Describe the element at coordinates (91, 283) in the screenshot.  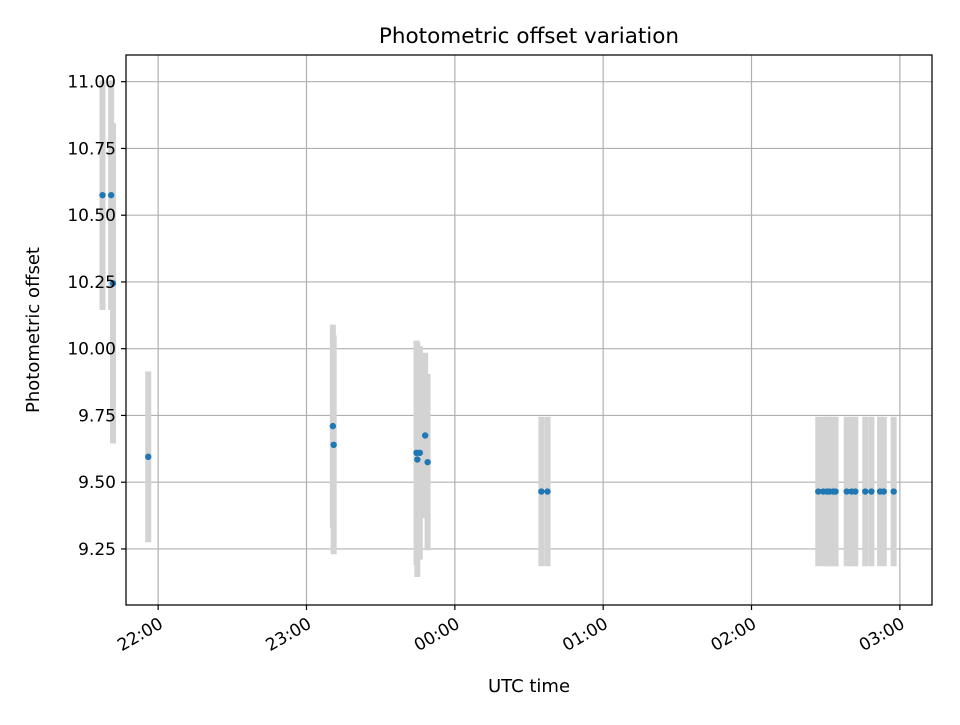
I see `y-tick-label: 10.25` at that location.